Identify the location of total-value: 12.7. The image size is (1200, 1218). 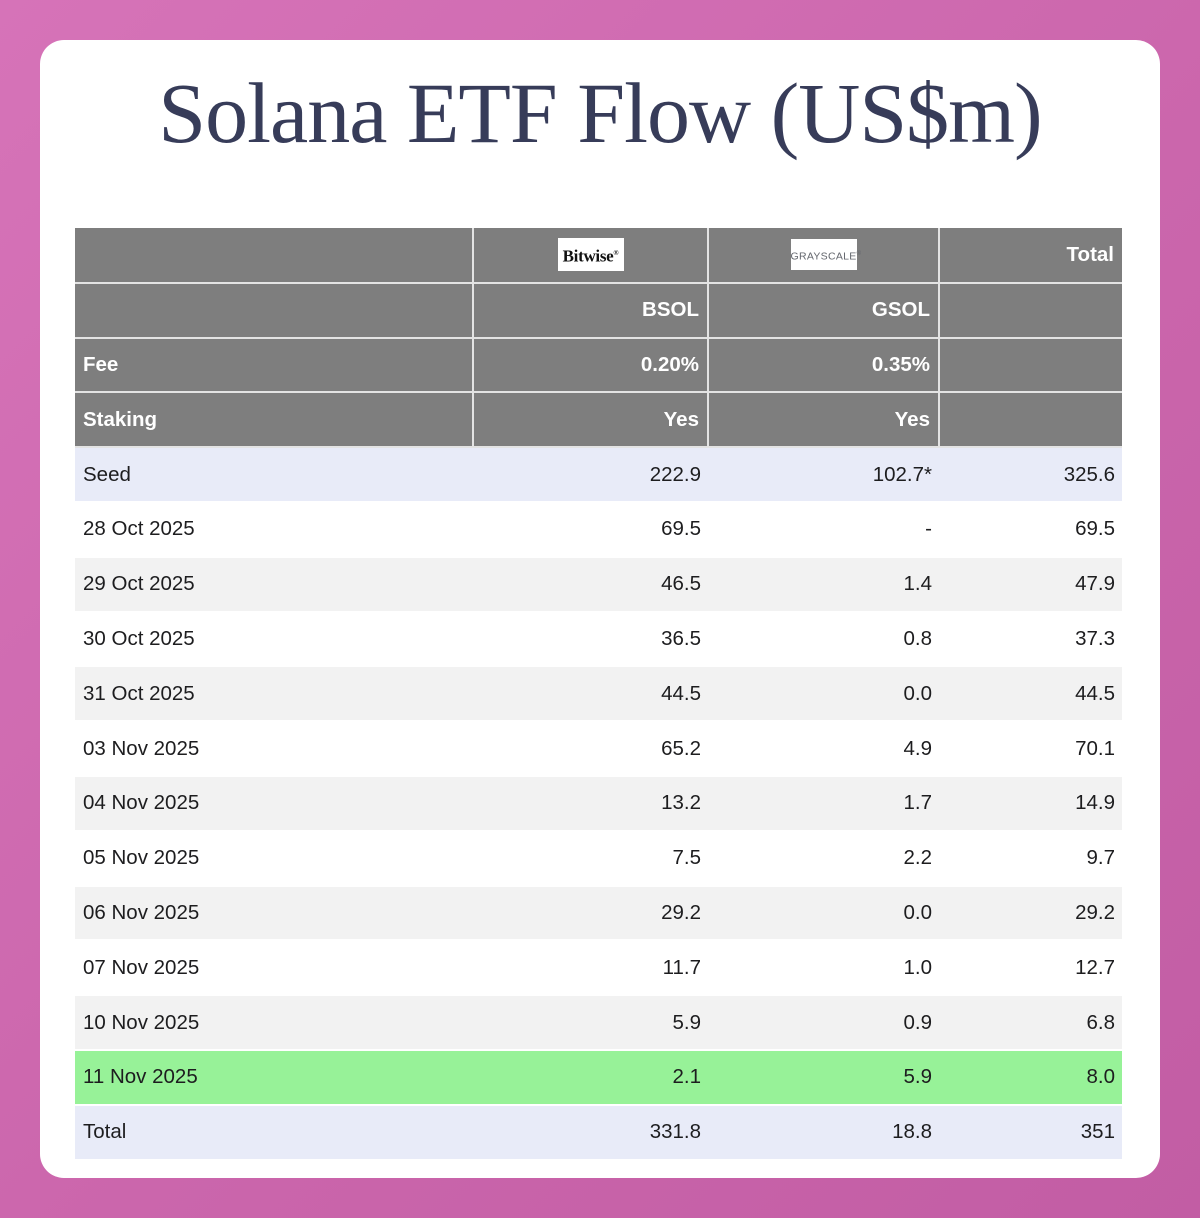
(1030, 968).